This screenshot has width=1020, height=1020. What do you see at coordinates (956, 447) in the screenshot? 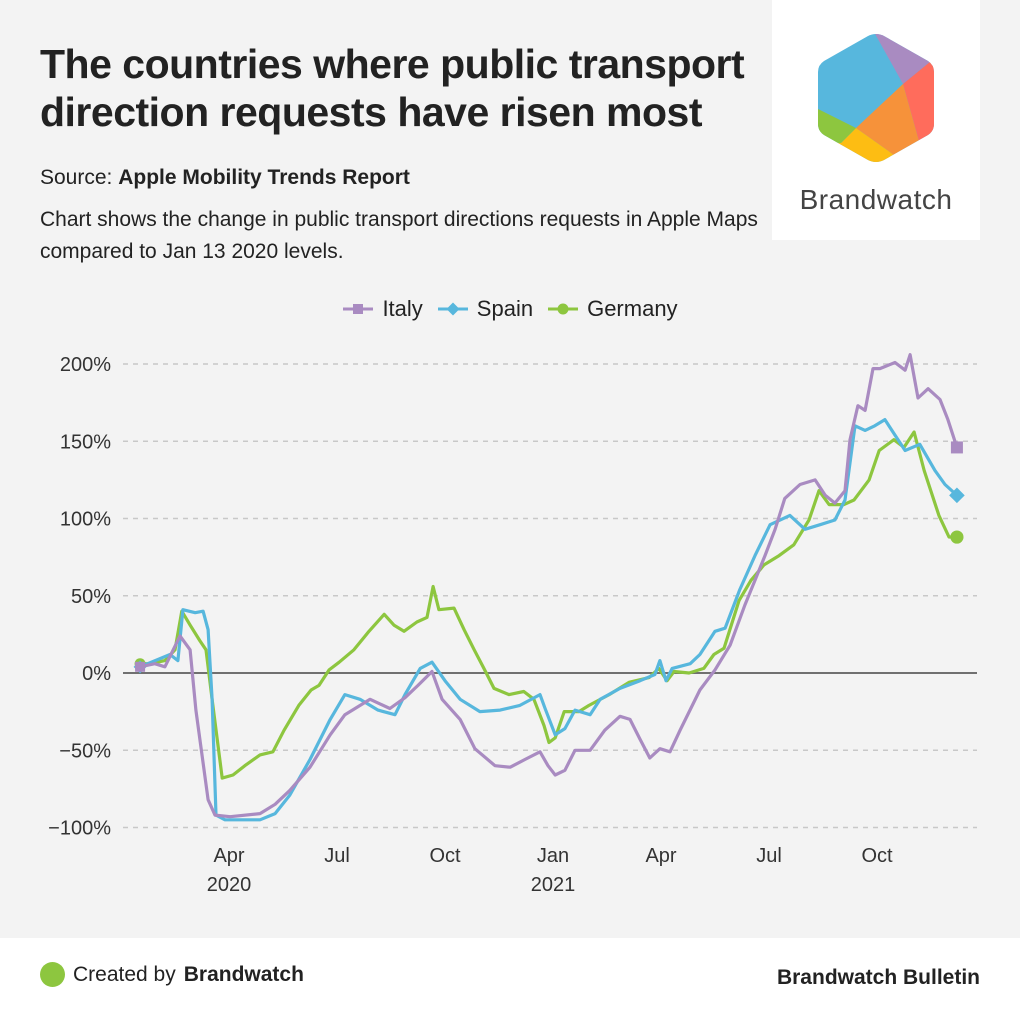
I see `series-end-marker-italy` at bounding box center [956, 447].